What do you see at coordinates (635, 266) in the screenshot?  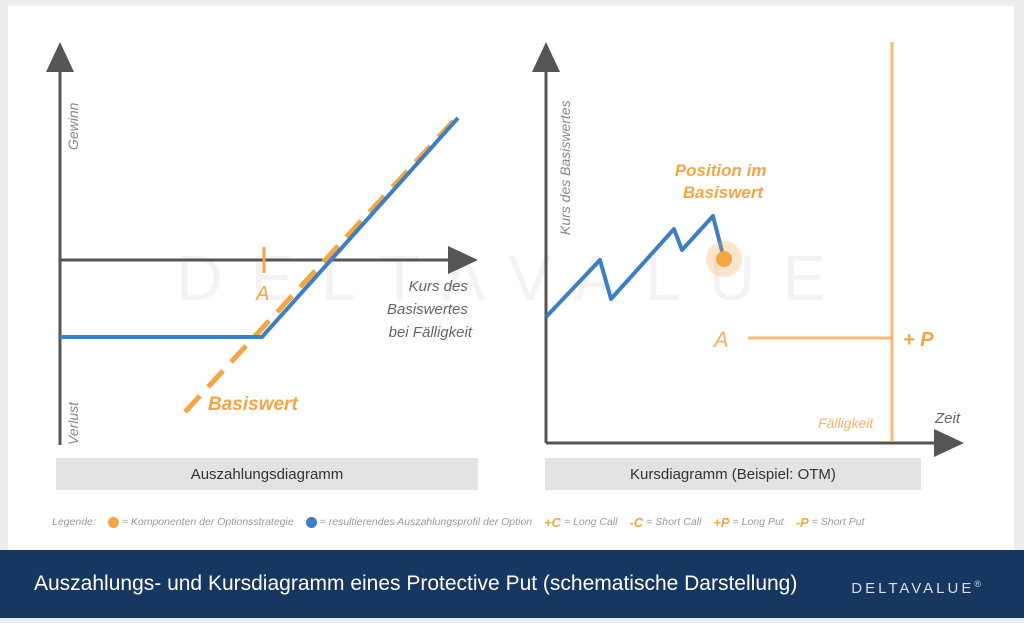 I see `underlying-price-path` at bounding box center [635, 266].